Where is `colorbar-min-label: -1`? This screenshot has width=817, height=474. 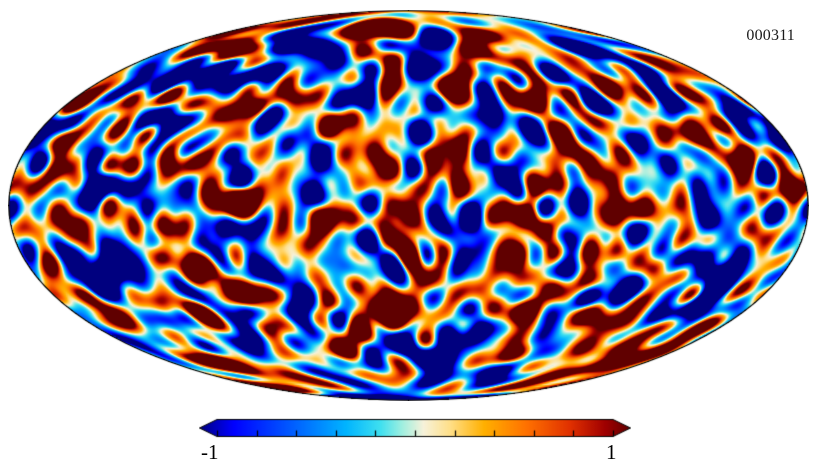
colorbar-min-label: -1 is located at coordinates (210, 452).